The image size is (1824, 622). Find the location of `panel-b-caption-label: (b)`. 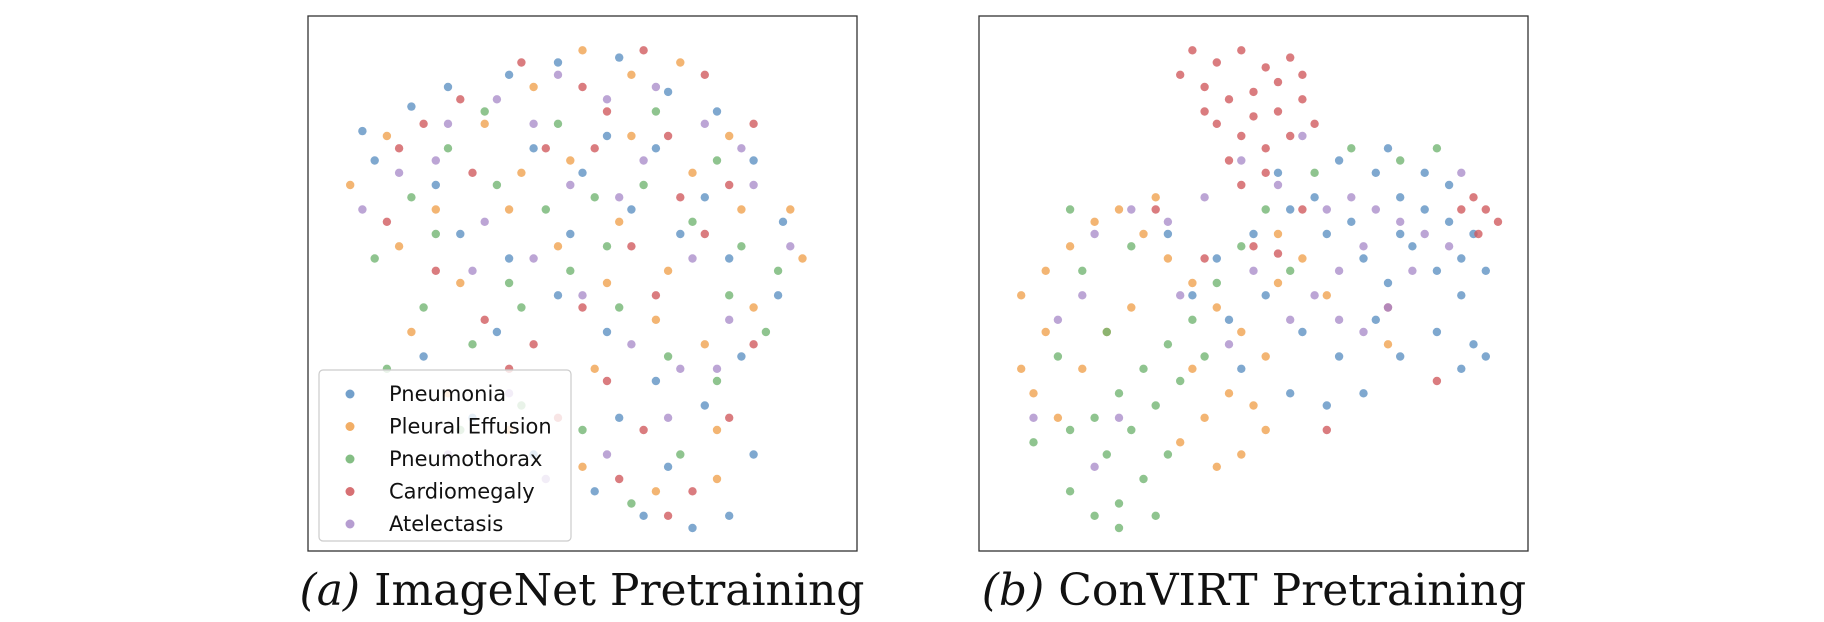

panel-b-caption-label: (b) is located at coordinates (1013, 590).